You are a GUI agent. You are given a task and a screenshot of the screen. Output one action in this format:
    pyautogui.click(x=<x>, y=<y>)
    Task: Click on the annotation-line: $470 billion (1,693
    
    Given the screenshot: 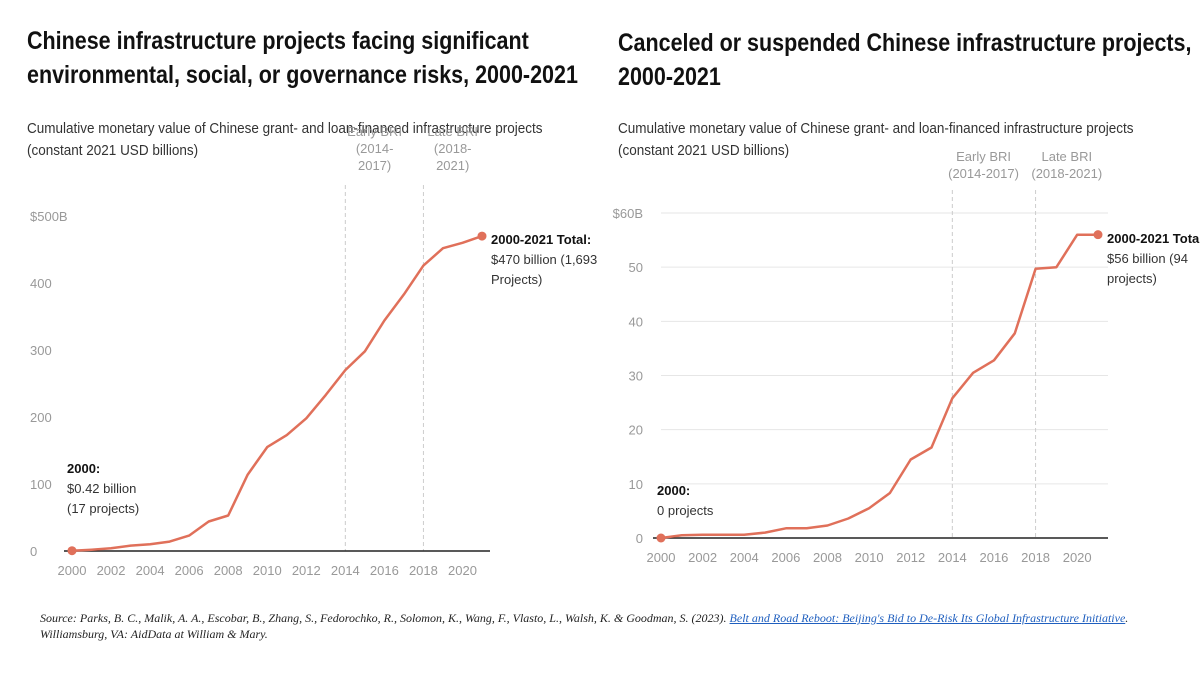 What is the action you would take?
    pyautogui.click(x=544, y=259)
    